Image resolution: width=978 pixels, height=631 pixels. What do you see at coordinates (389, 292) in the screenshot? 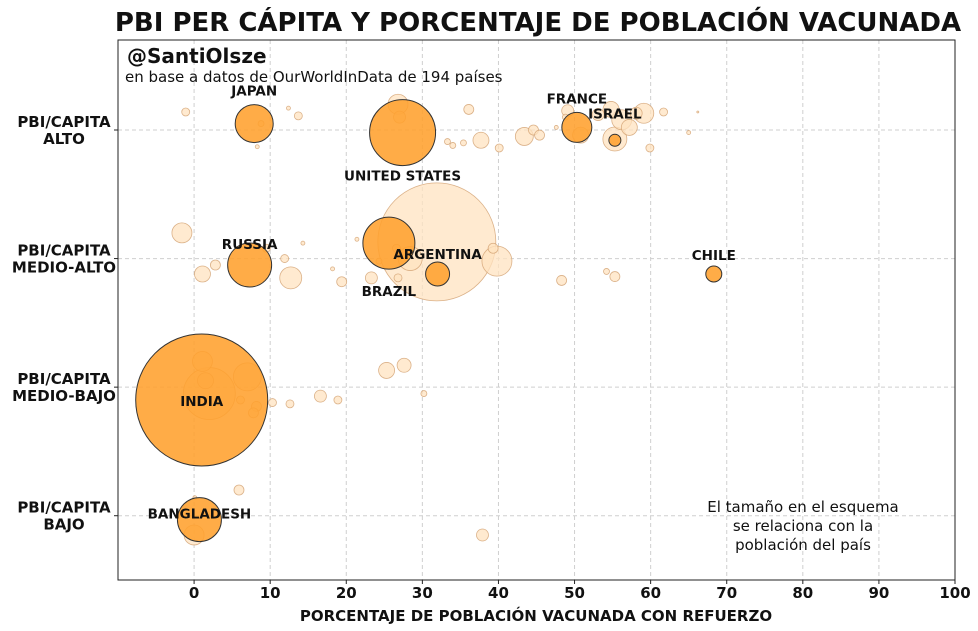
I see `country-label-brazil: BRAZIL` at bounding box center [389, 292].